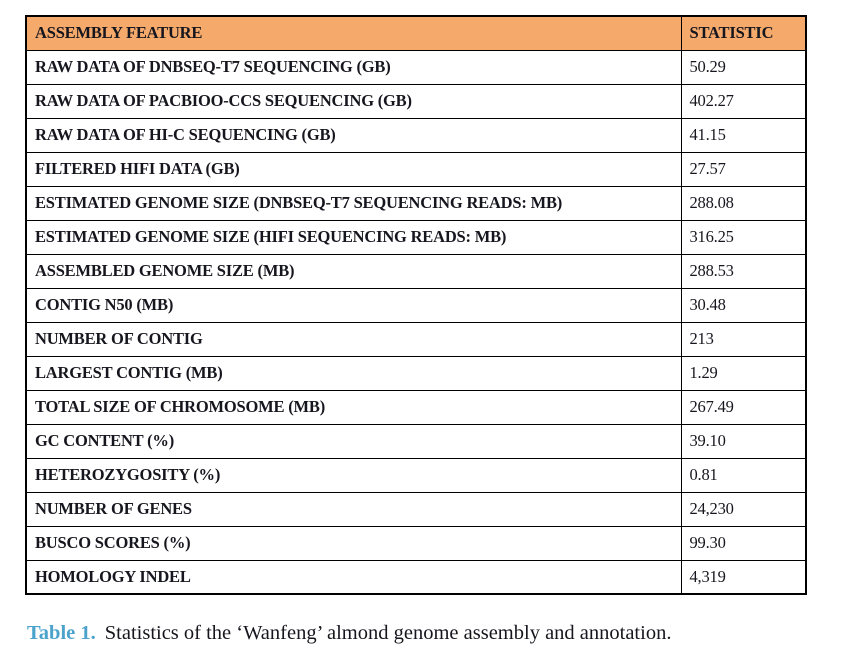  I want to click on table-row: TOTAL SIZE OF CHROMOSOME (MB) 267.49, so click(416, 407).